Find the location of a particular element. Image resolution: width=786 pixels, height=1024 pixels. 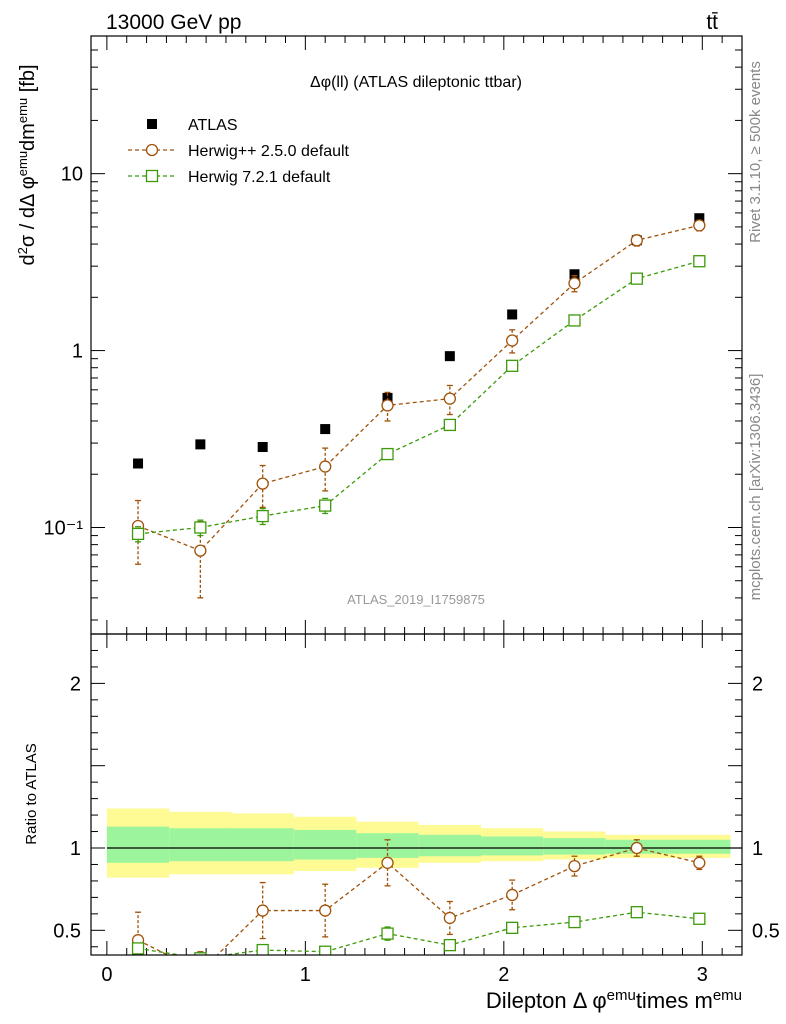

y-tick-label-ratio: 2 is located at coordinates (75, 684).